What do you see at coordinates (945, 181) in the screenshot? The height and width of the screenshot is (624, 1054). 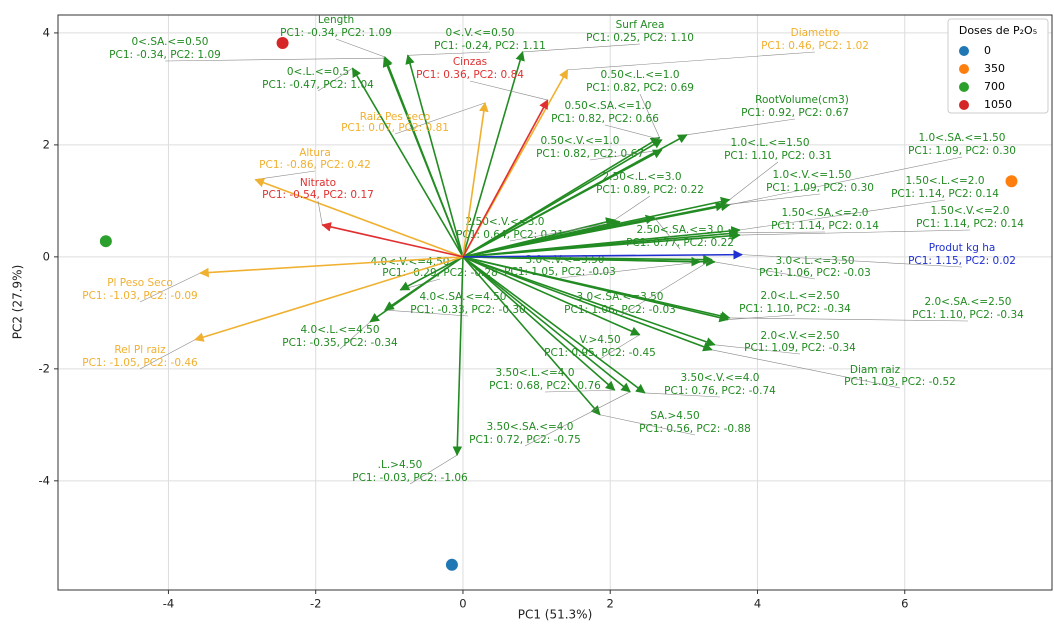 I see `loading-name: 1.50<.L.<=2.0` at bounding box center [945, 181].